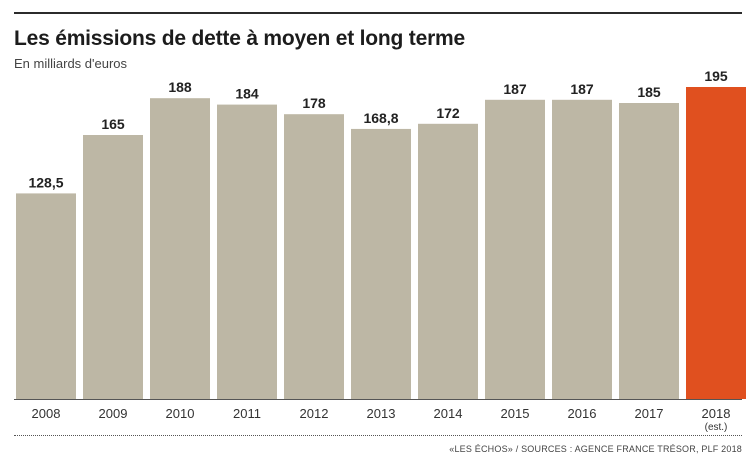  Describe the element at coordinates (113, 413) in the screenshot. I see `x-tick-label-2009: 2009` at that location.